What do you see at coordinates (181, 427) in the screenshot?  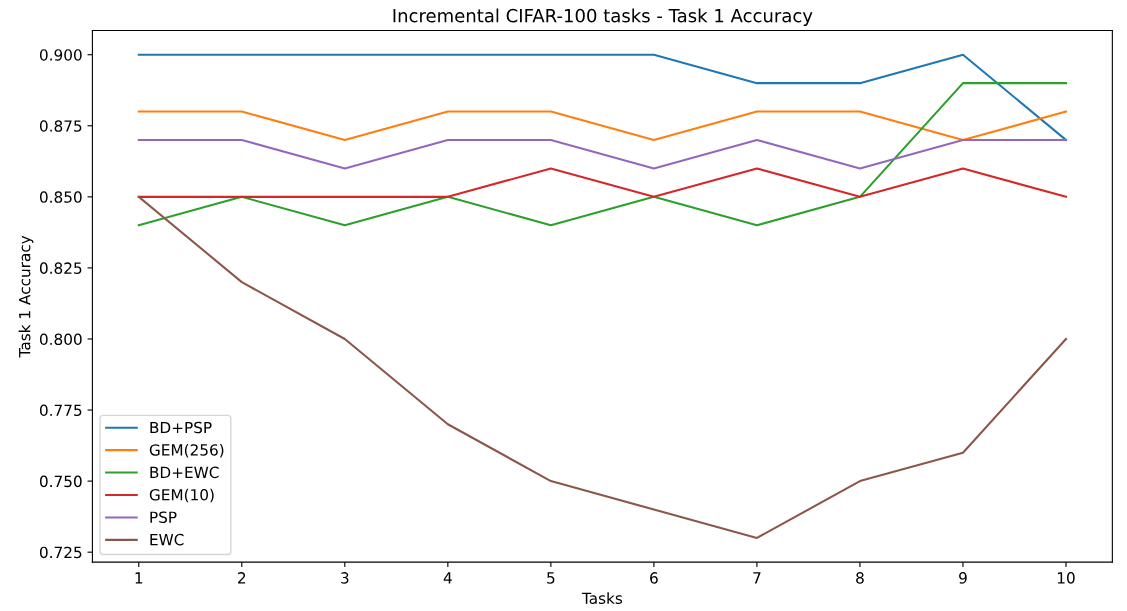 I see `legend-label: BD+PSP` at bounding box center [181, 427].